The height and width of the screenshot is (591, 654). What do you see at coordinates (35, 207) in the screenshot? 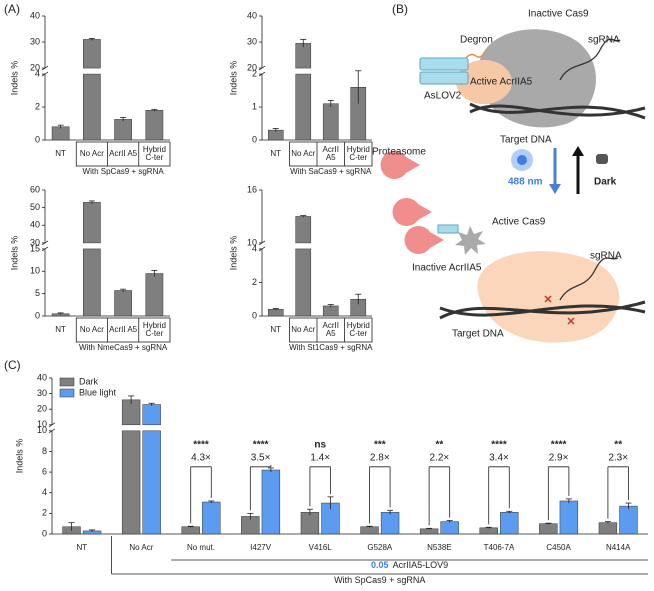
I see `y-tick-label: 50` at bounding box center [35, 207].